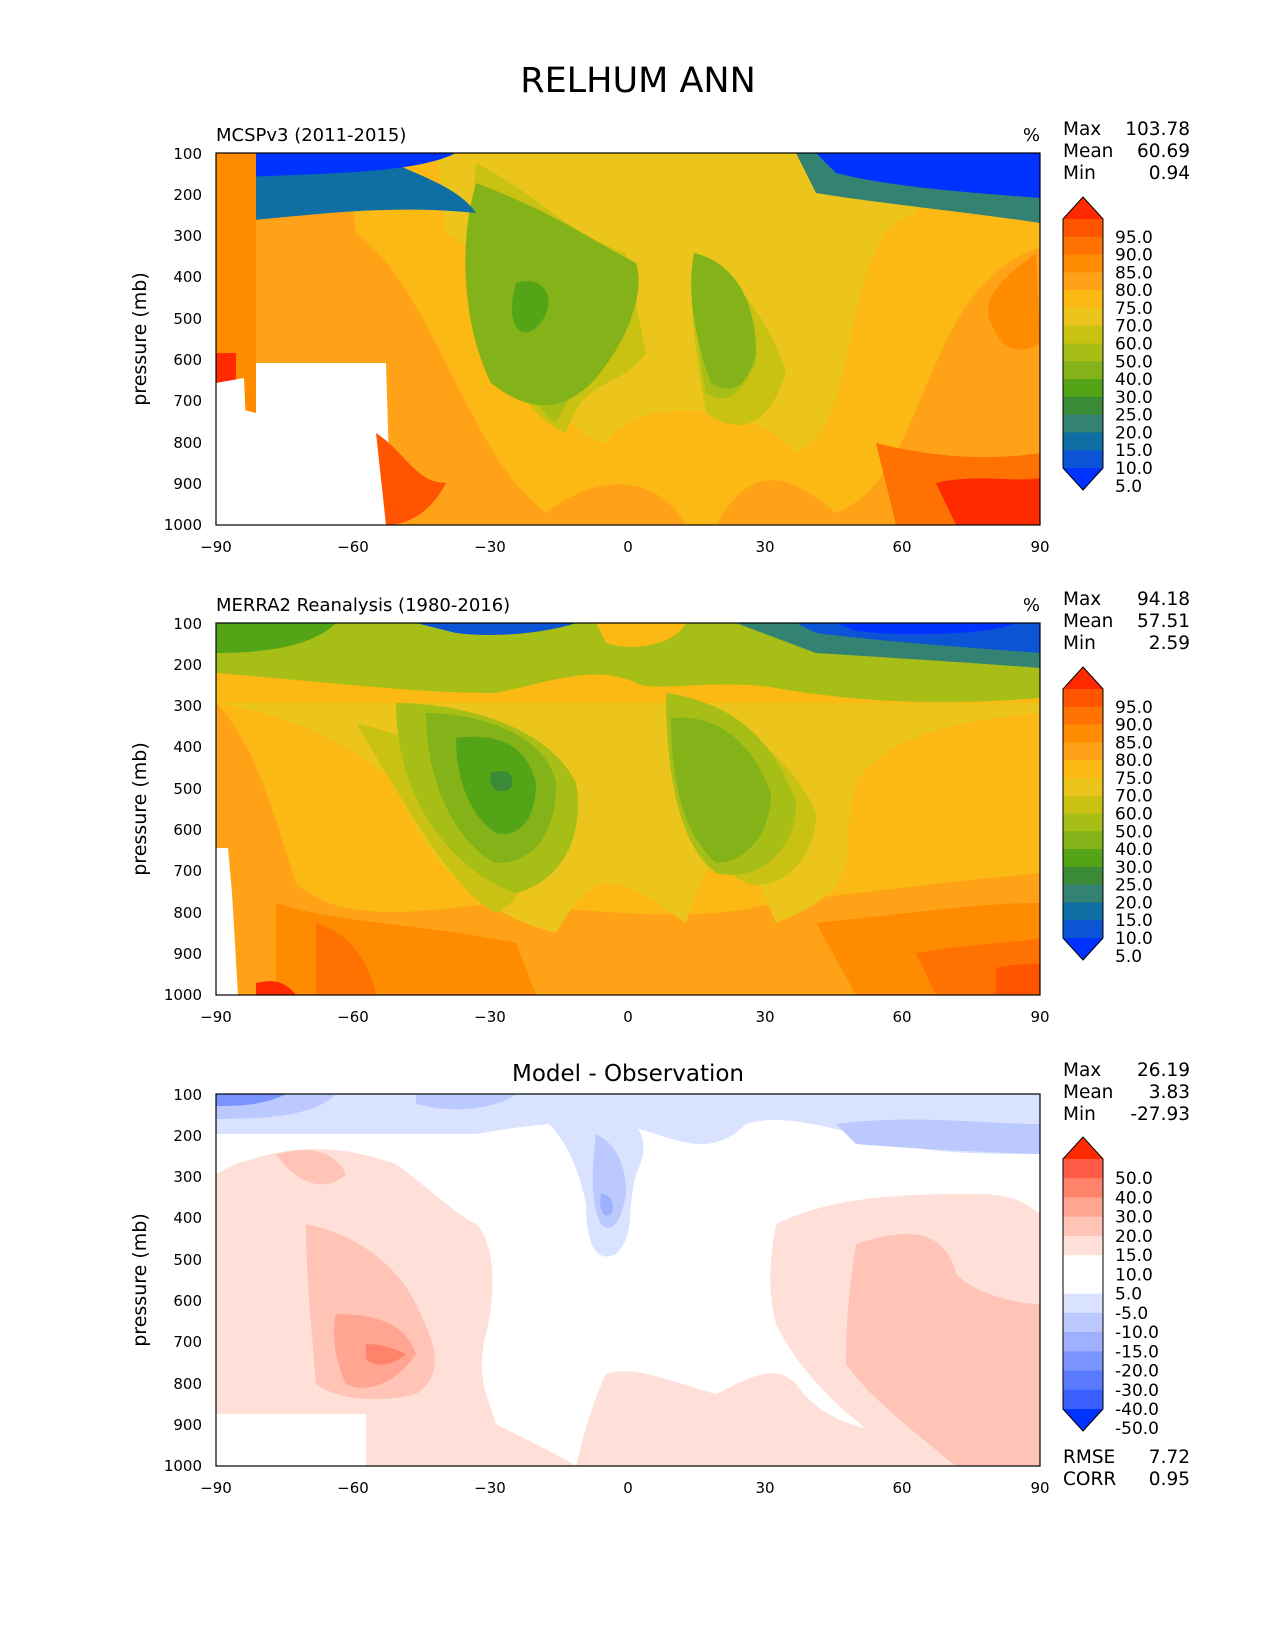 The width and height of the screenshot is (1275, 1650). What do you see at coordinates (1137, 1352) in the screenshot?
I see `panel-diff-colorbar-tick-label: -15.0` at bounding box center [1137, 1352].